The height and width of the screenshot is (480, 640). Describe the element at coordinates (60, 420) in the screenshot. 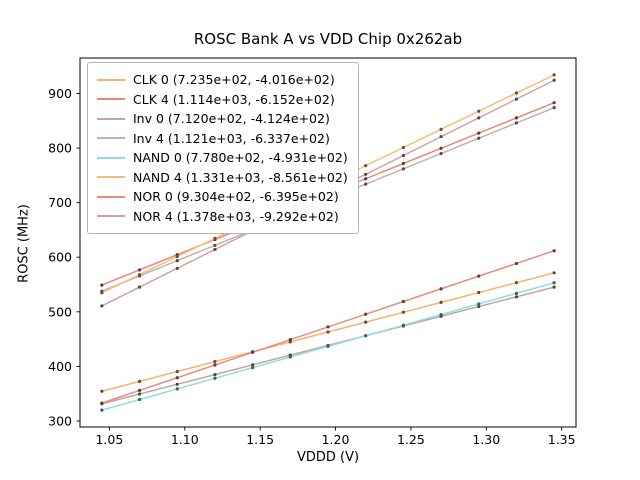

I see `y-tick-label: 300` at that location.